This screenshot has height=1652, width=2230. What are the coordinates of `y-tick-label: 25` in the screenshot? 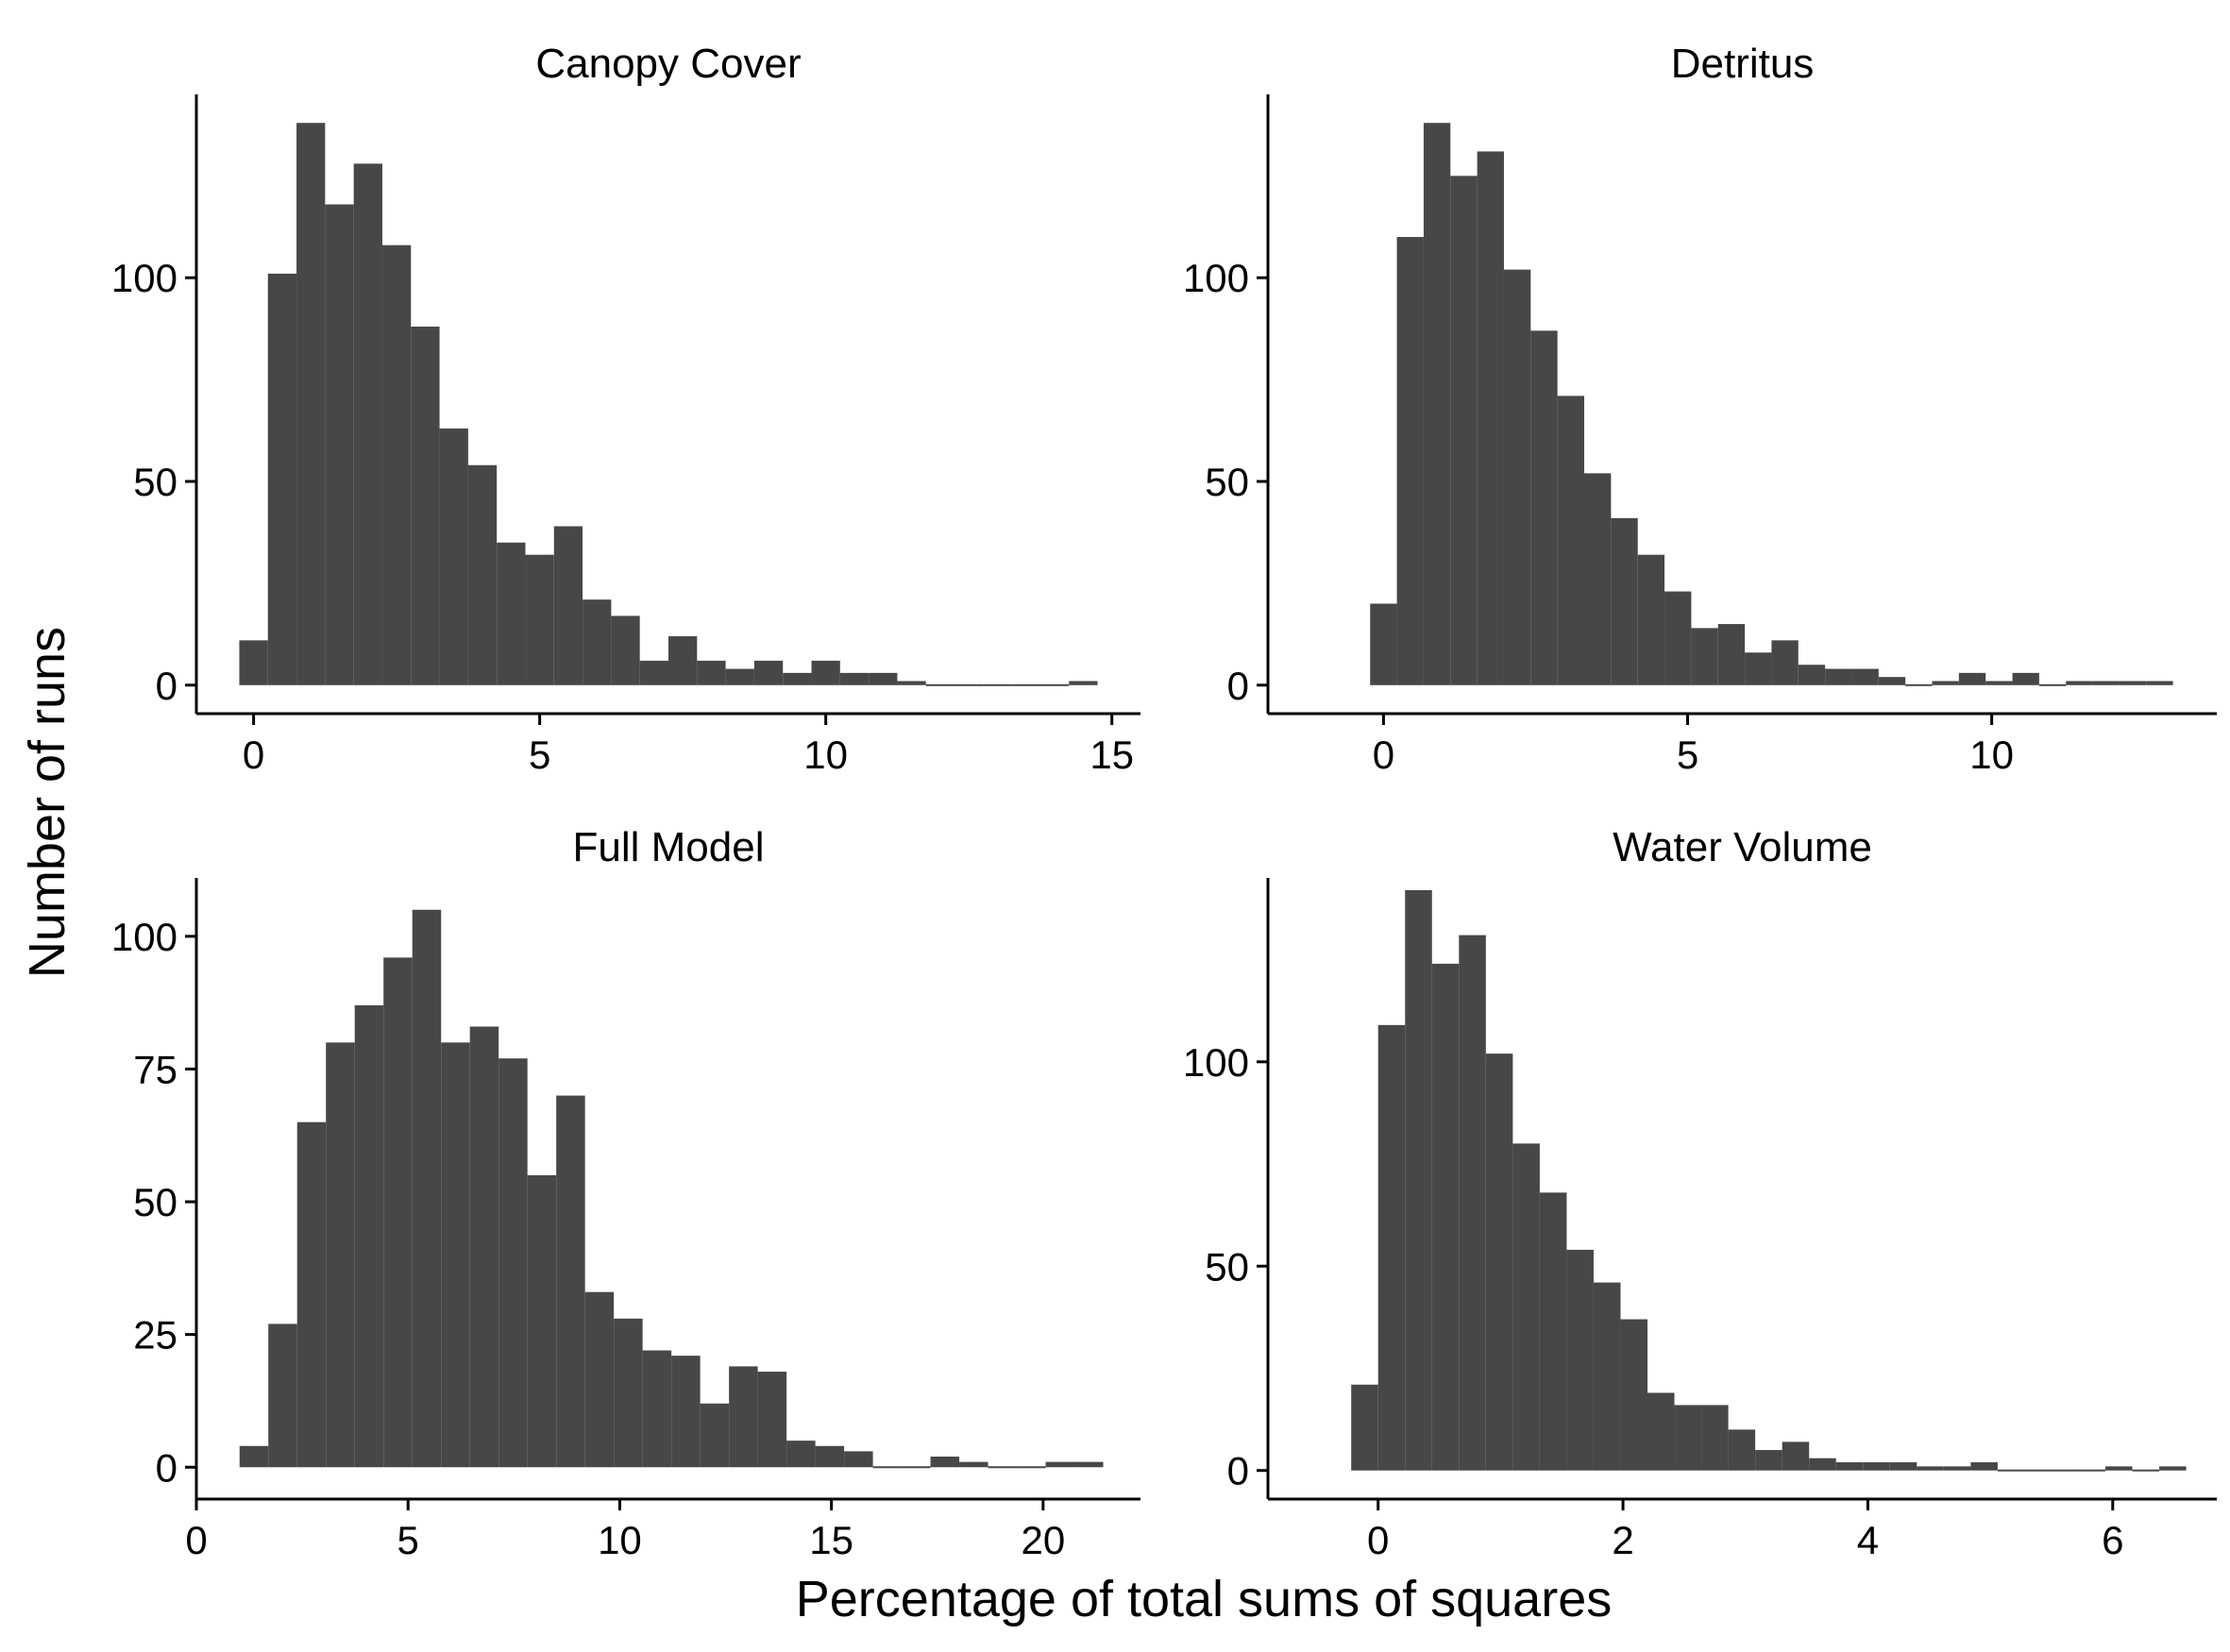 It's located at (155, 1335).